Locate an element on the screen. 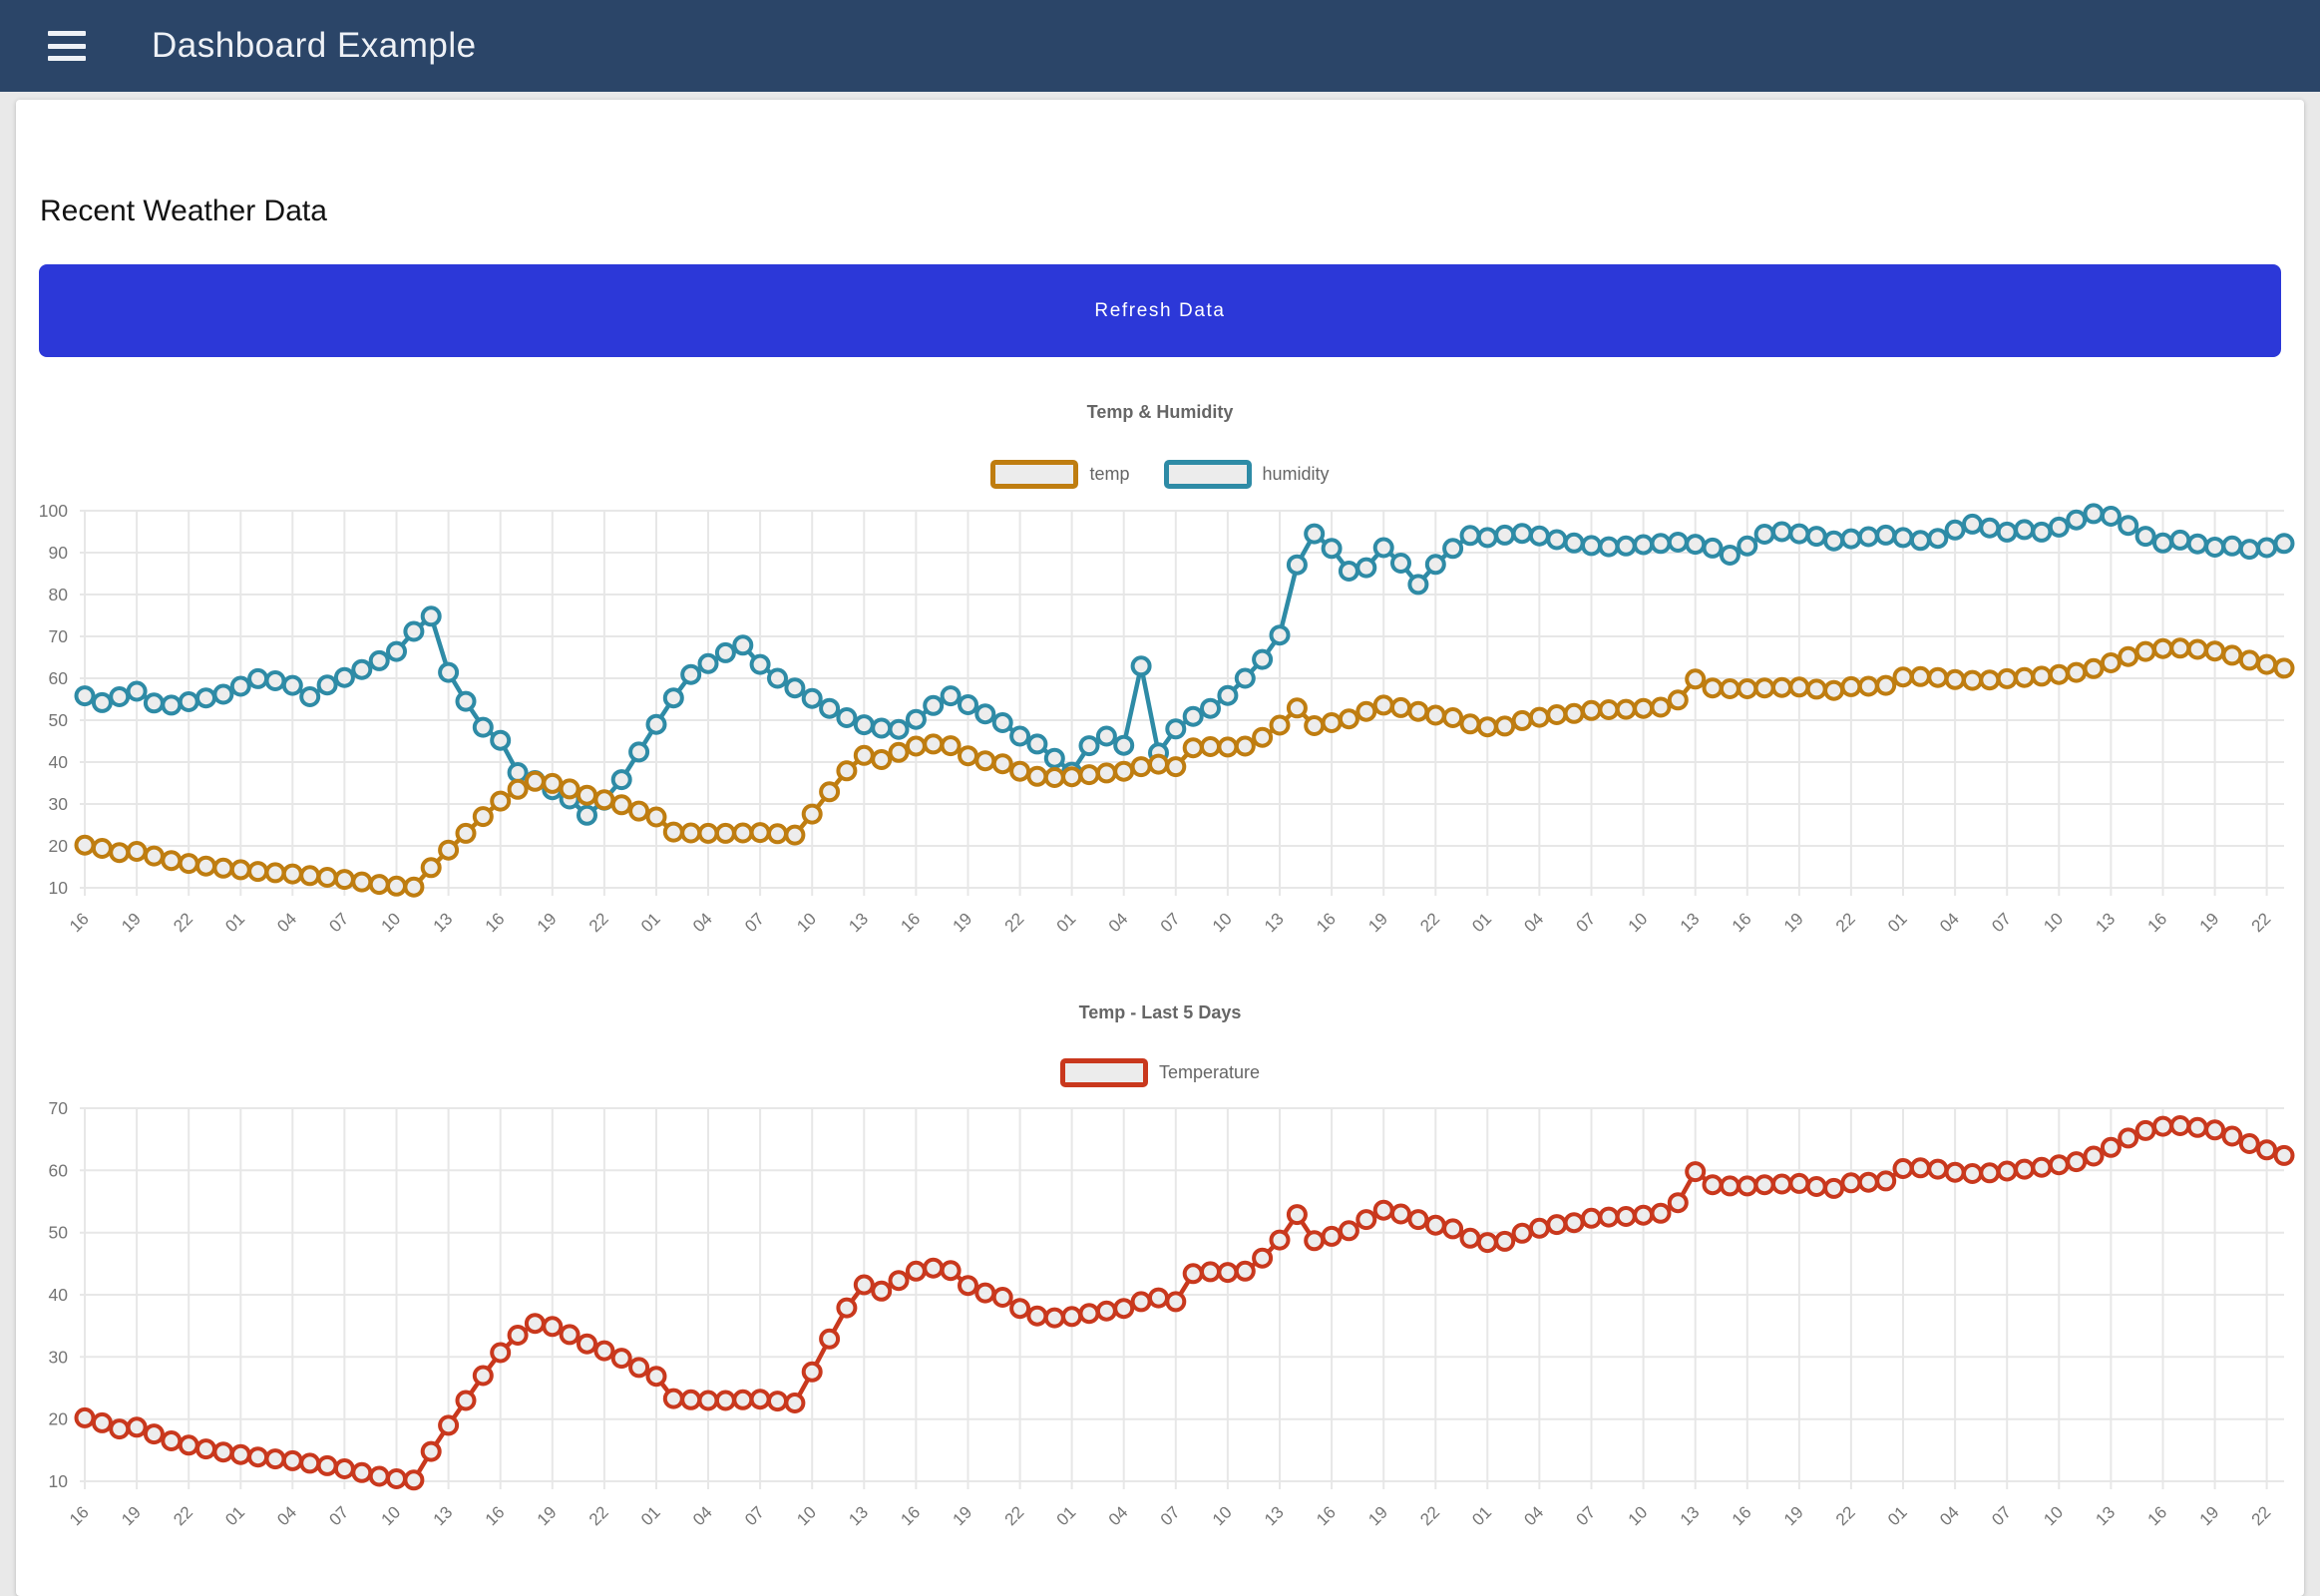 This screenshot has height=1596, width=2320. legend-label: Temperature is located at coordinates (1209, 1071).